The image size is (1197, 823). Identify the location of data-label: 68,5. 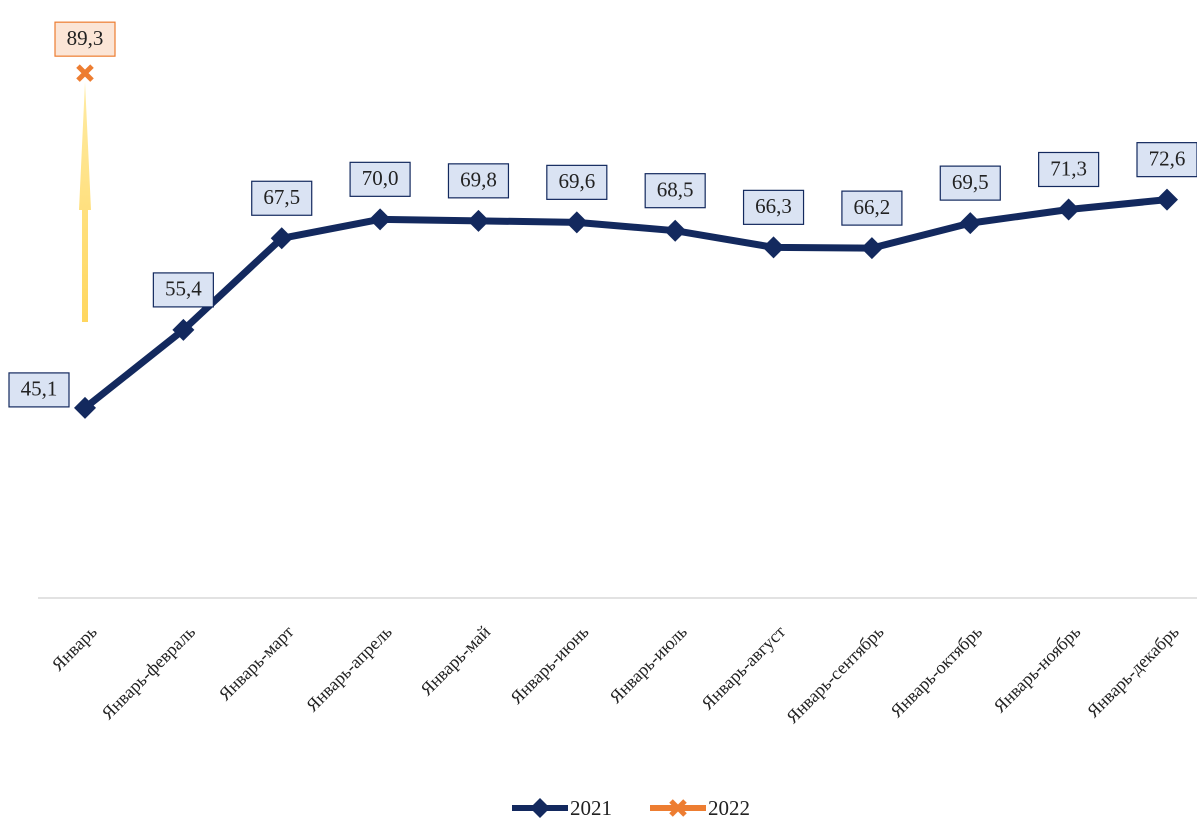
(675, 190).